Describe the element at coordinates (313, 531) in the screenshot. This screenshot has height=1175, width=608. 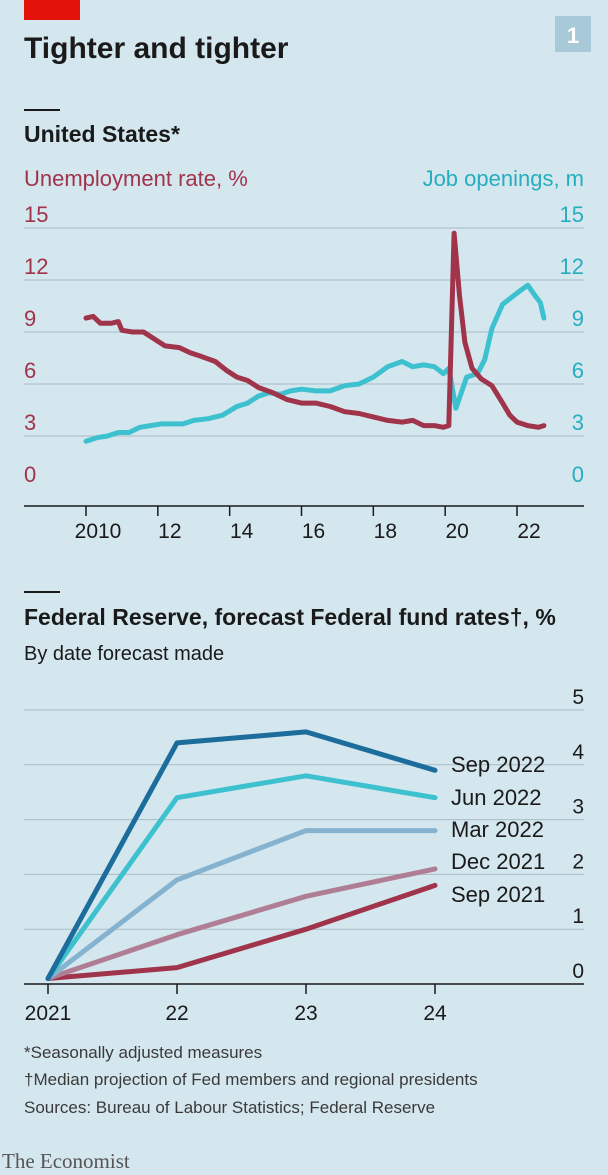
I see `x-tick-label: 16` at that location.